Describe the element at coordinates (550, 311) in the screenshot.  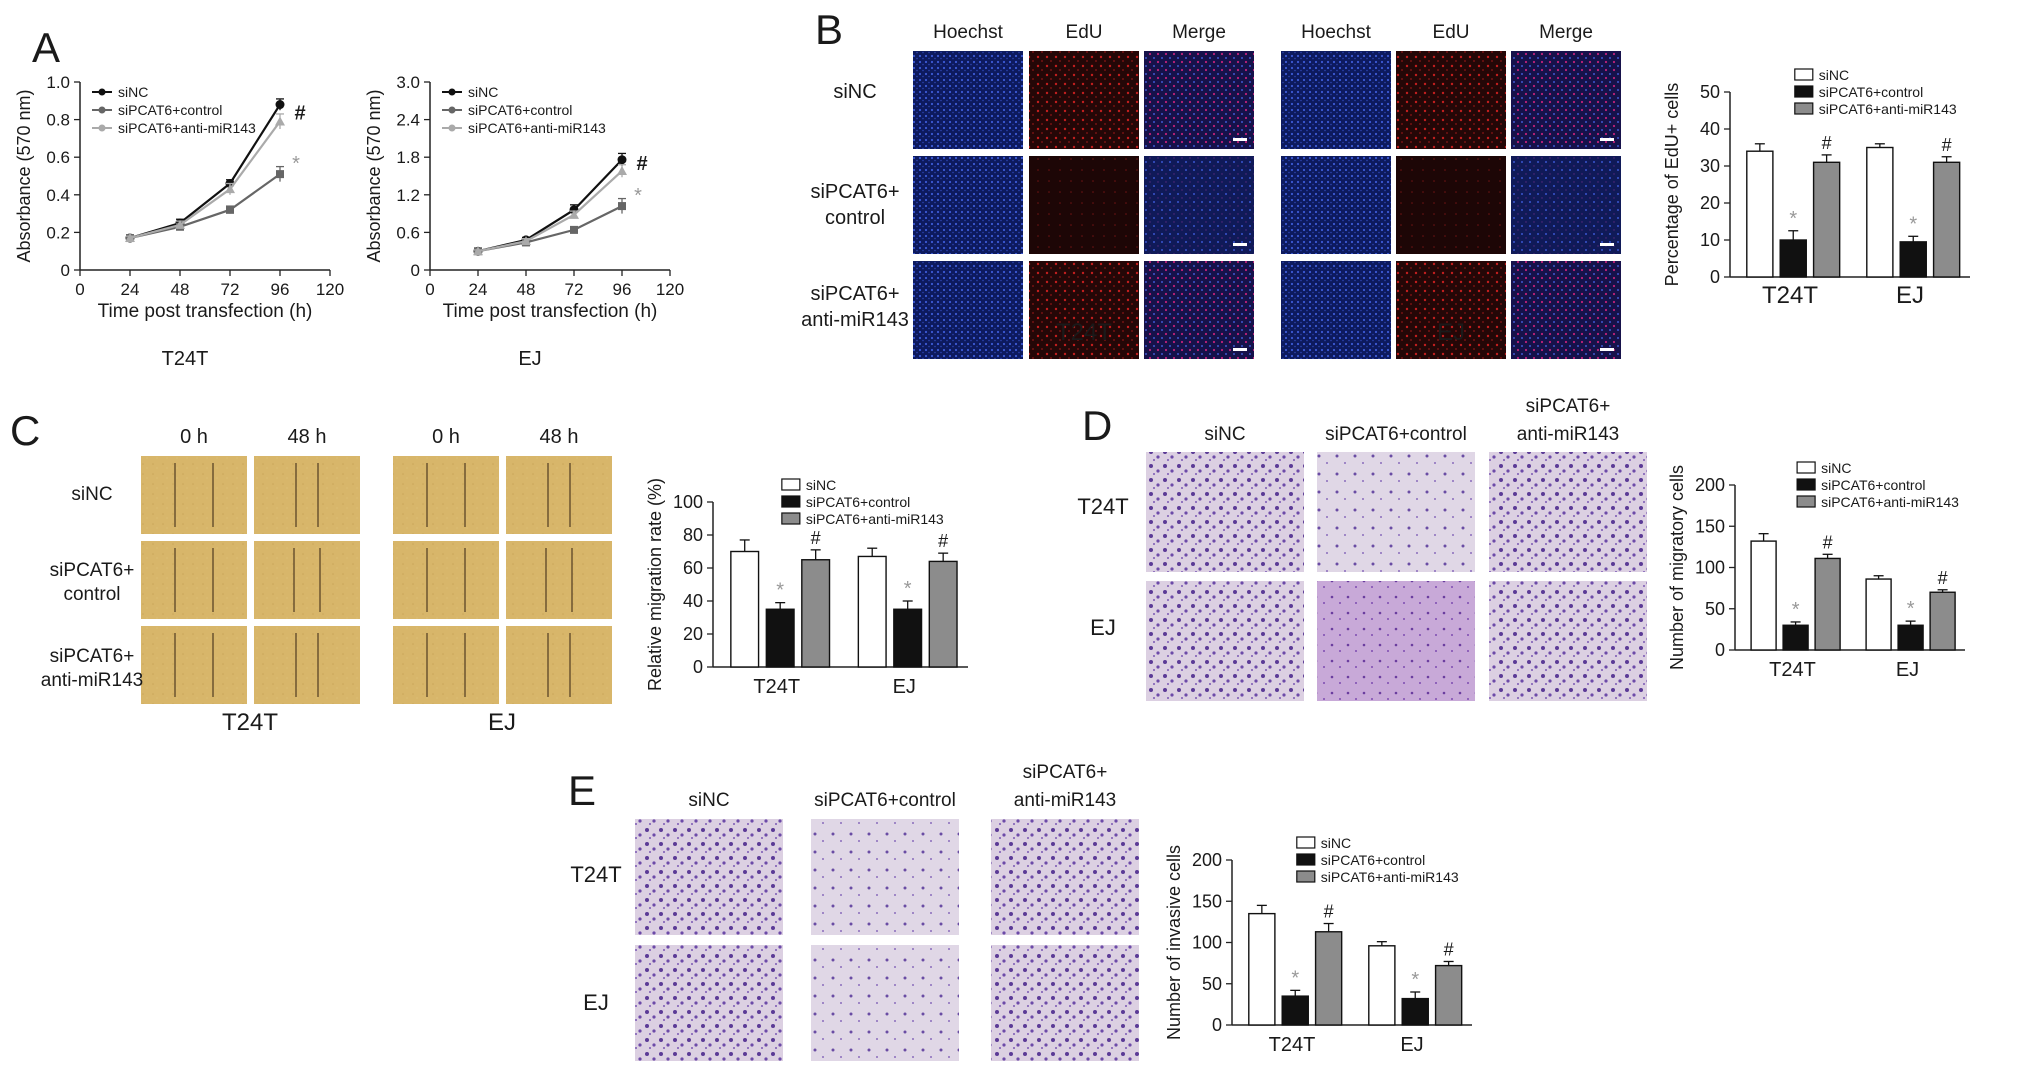
I see `x-axis-title: Time post transfection (h)` at that location.